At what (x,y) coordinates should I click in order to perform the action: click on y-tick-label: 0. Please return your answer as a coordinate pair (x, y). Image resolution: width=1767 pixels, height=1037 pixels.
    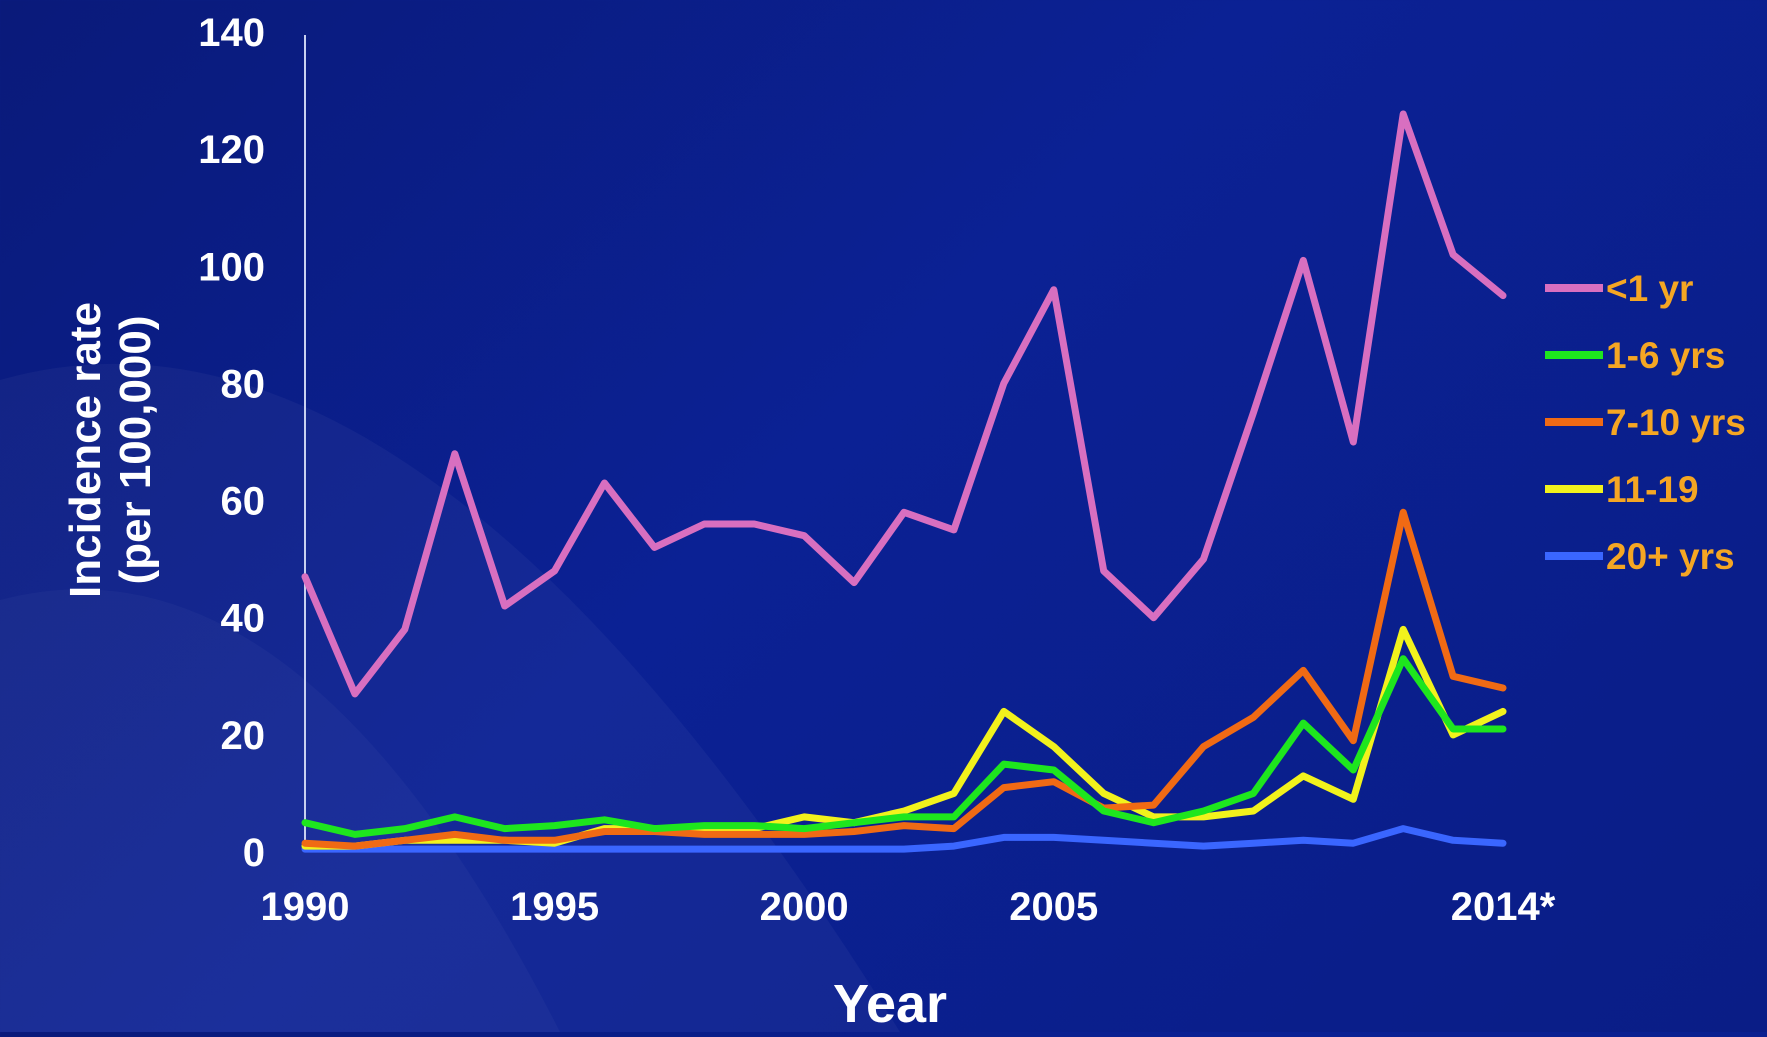
    Looking at the image, I should click on (254, 853).